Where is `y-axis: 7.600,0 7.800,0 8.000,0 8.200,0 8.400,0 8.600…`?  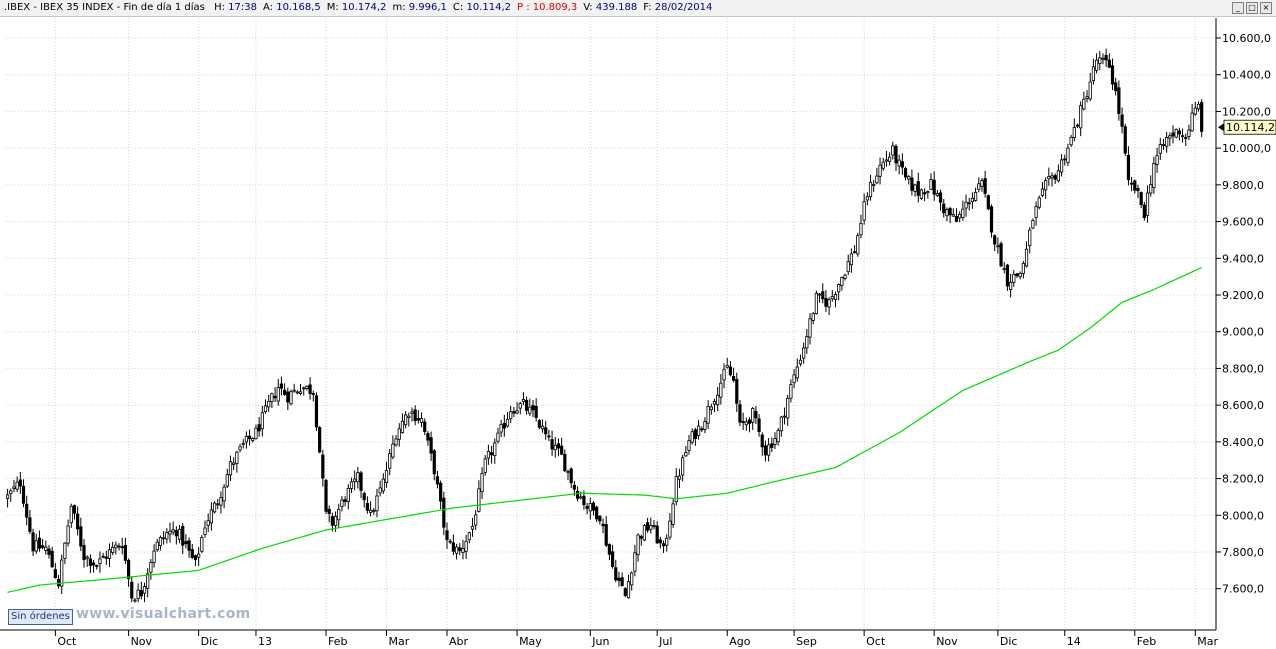 y-axis: 7.600,0 7.800,0 8.000,0 8.200,0 8.400,0 8.600… is located at coordinates (1243, 324).